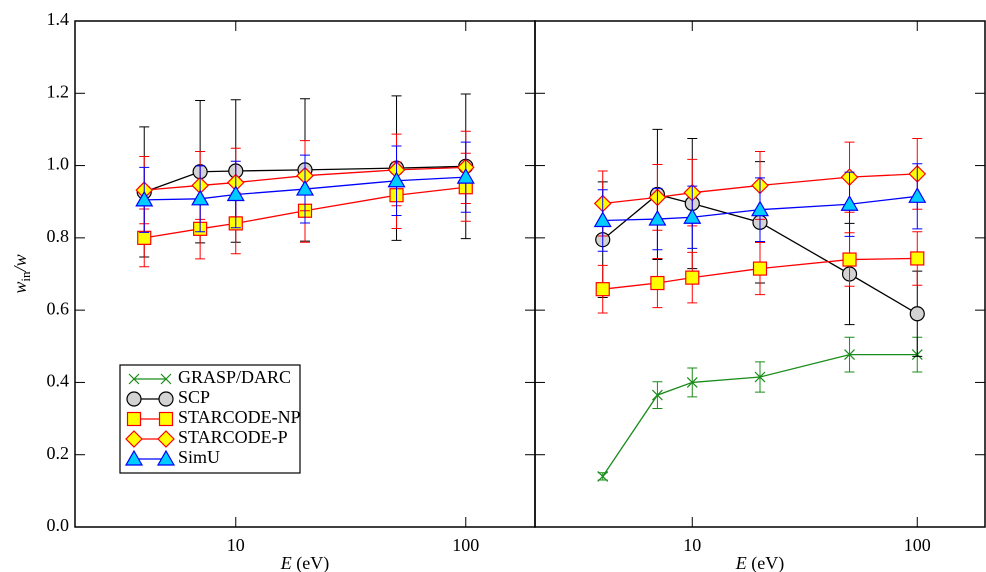 This screenshot has width=986, height=572. What do you see at coordinates (20, 263) in the screenshot?
I see `y-axis-label-rest: /w` at bounding box center [20, 263].